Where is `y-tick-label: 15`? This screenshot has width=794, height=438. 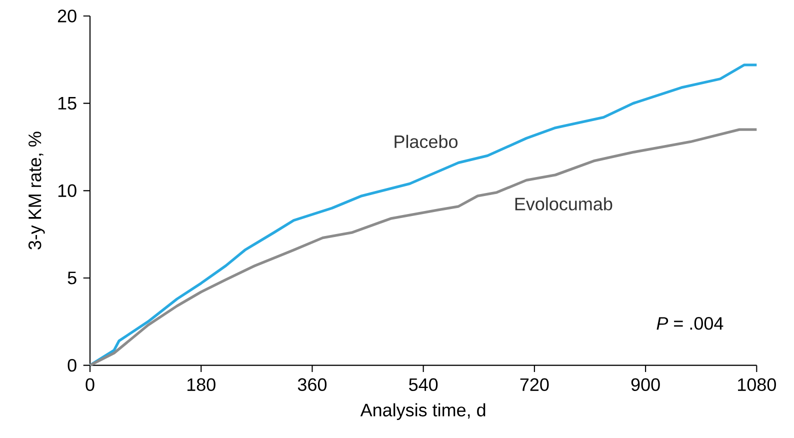
y-tick-label: 15 is located at coordinates (67, 103).